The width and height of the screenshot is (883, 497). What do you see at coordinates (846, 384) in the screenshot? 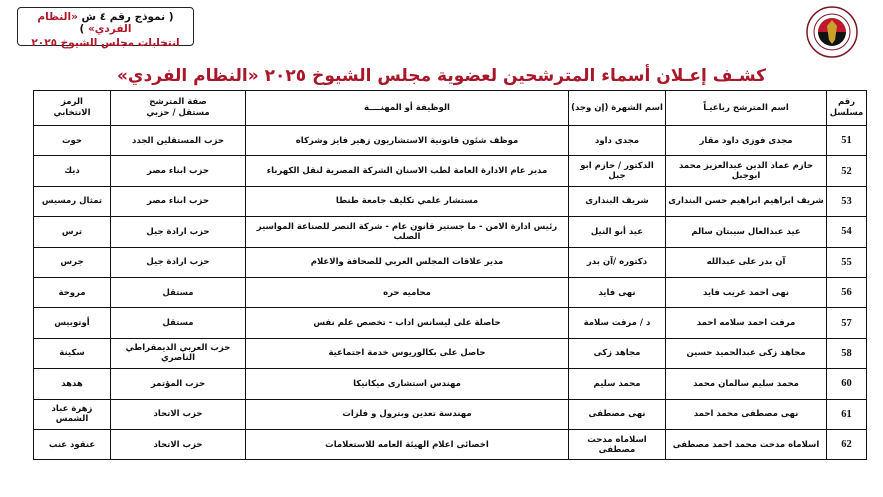
I see `serial-cell: 60` at bounding box center [846, 384].